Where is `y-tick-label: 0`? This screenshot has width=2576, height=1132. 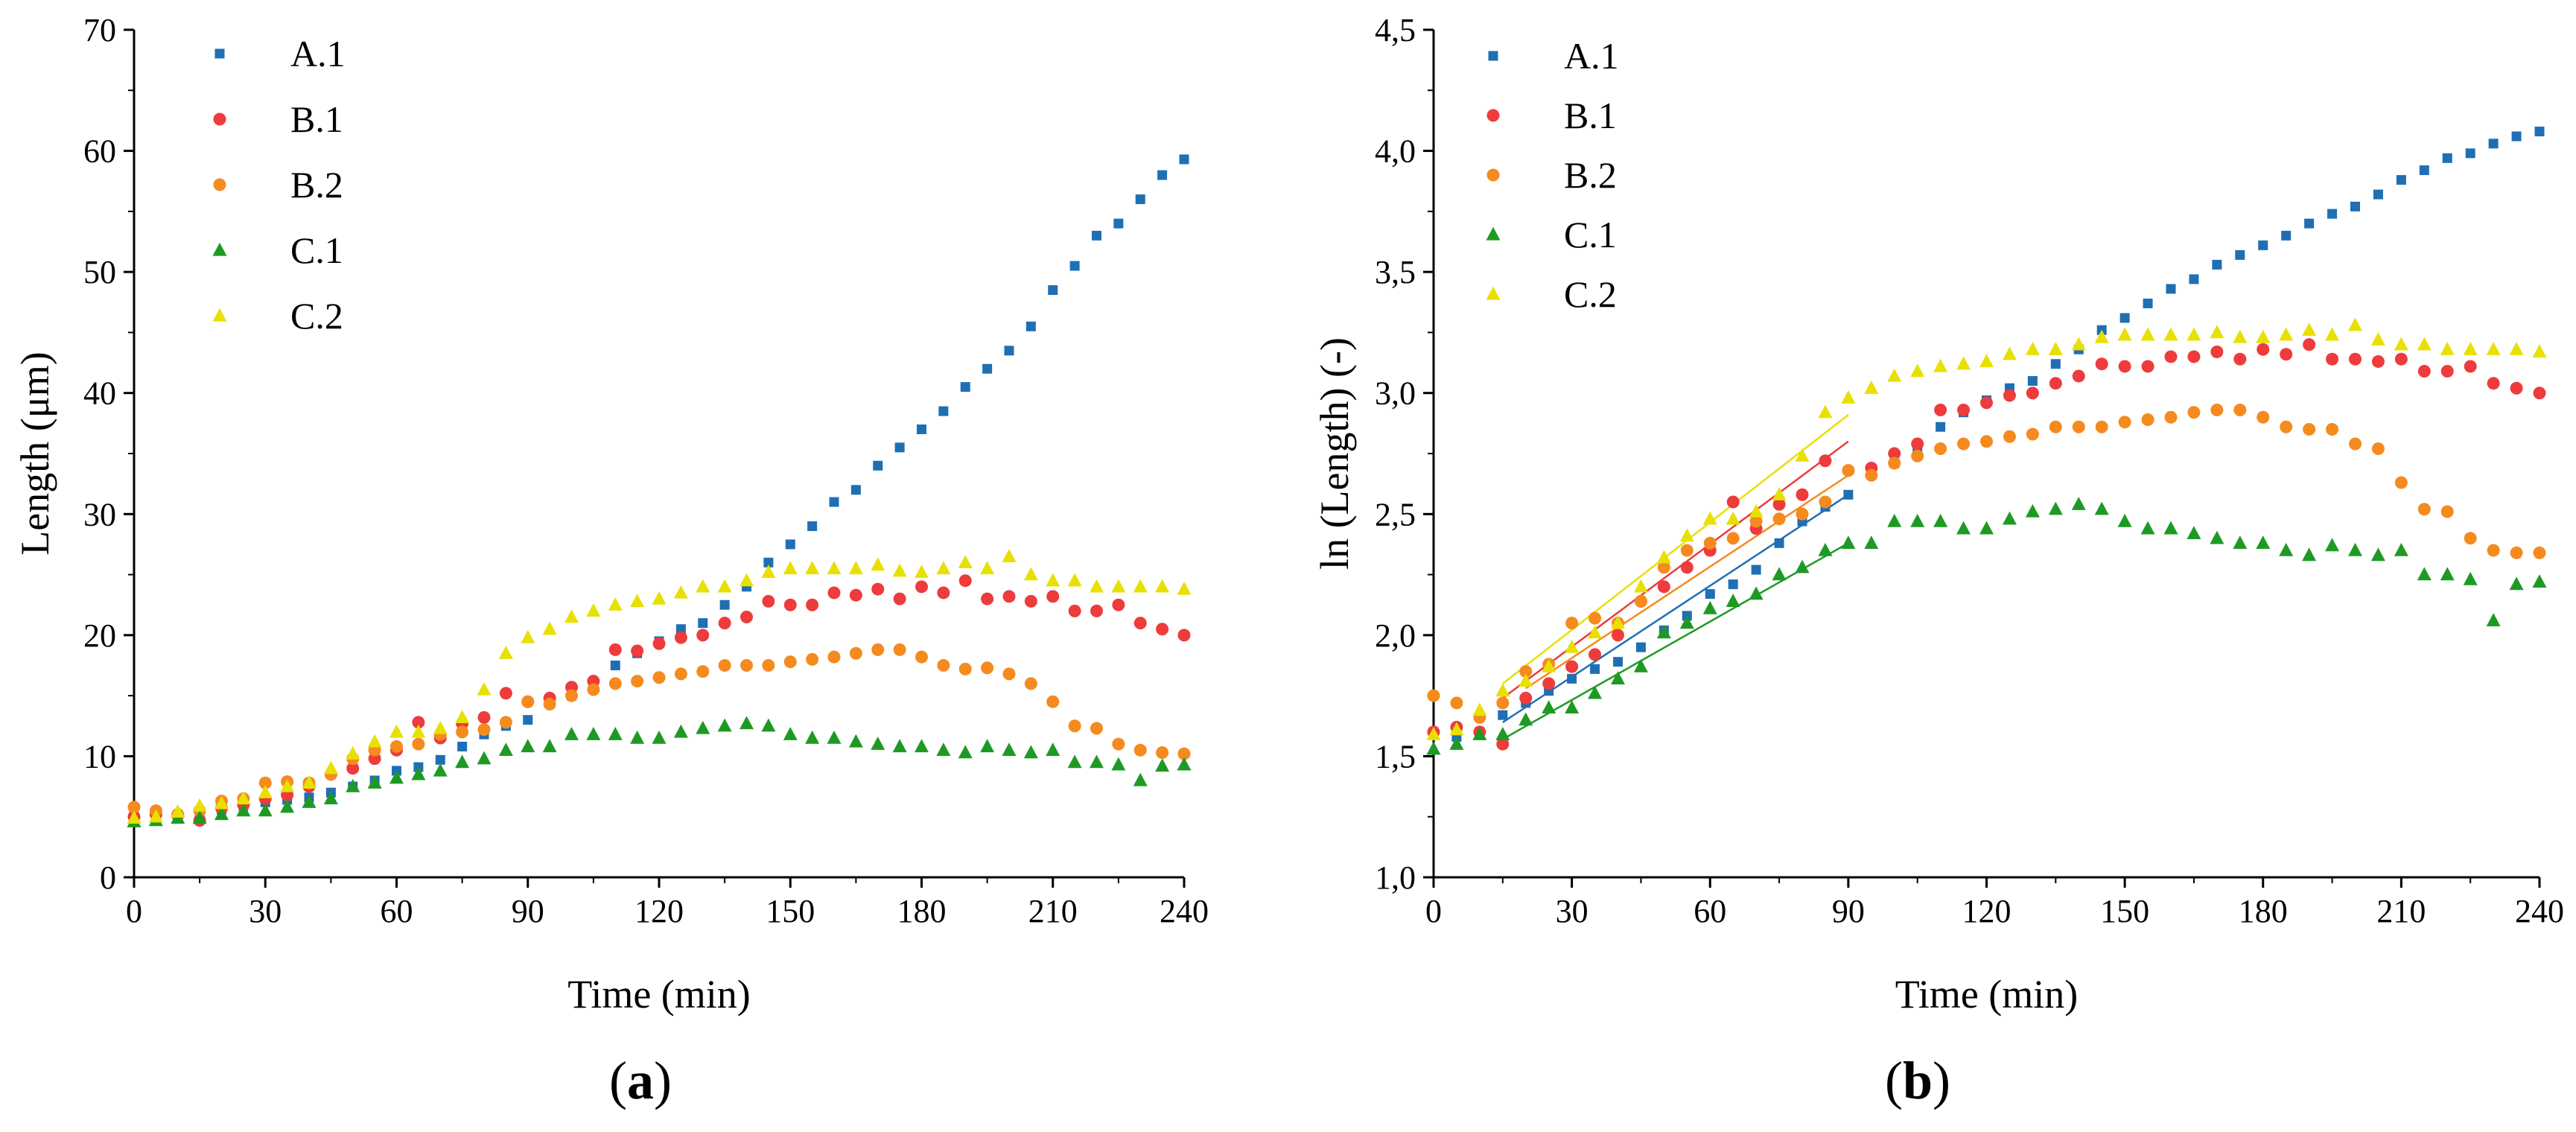
y-tick-label: 0 is located at coordinates (108, 877).